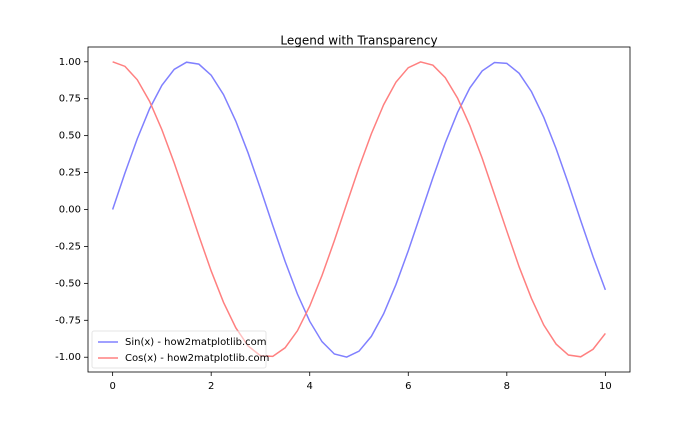  I want to click on x-tick-label: 8, so click(507, 386).